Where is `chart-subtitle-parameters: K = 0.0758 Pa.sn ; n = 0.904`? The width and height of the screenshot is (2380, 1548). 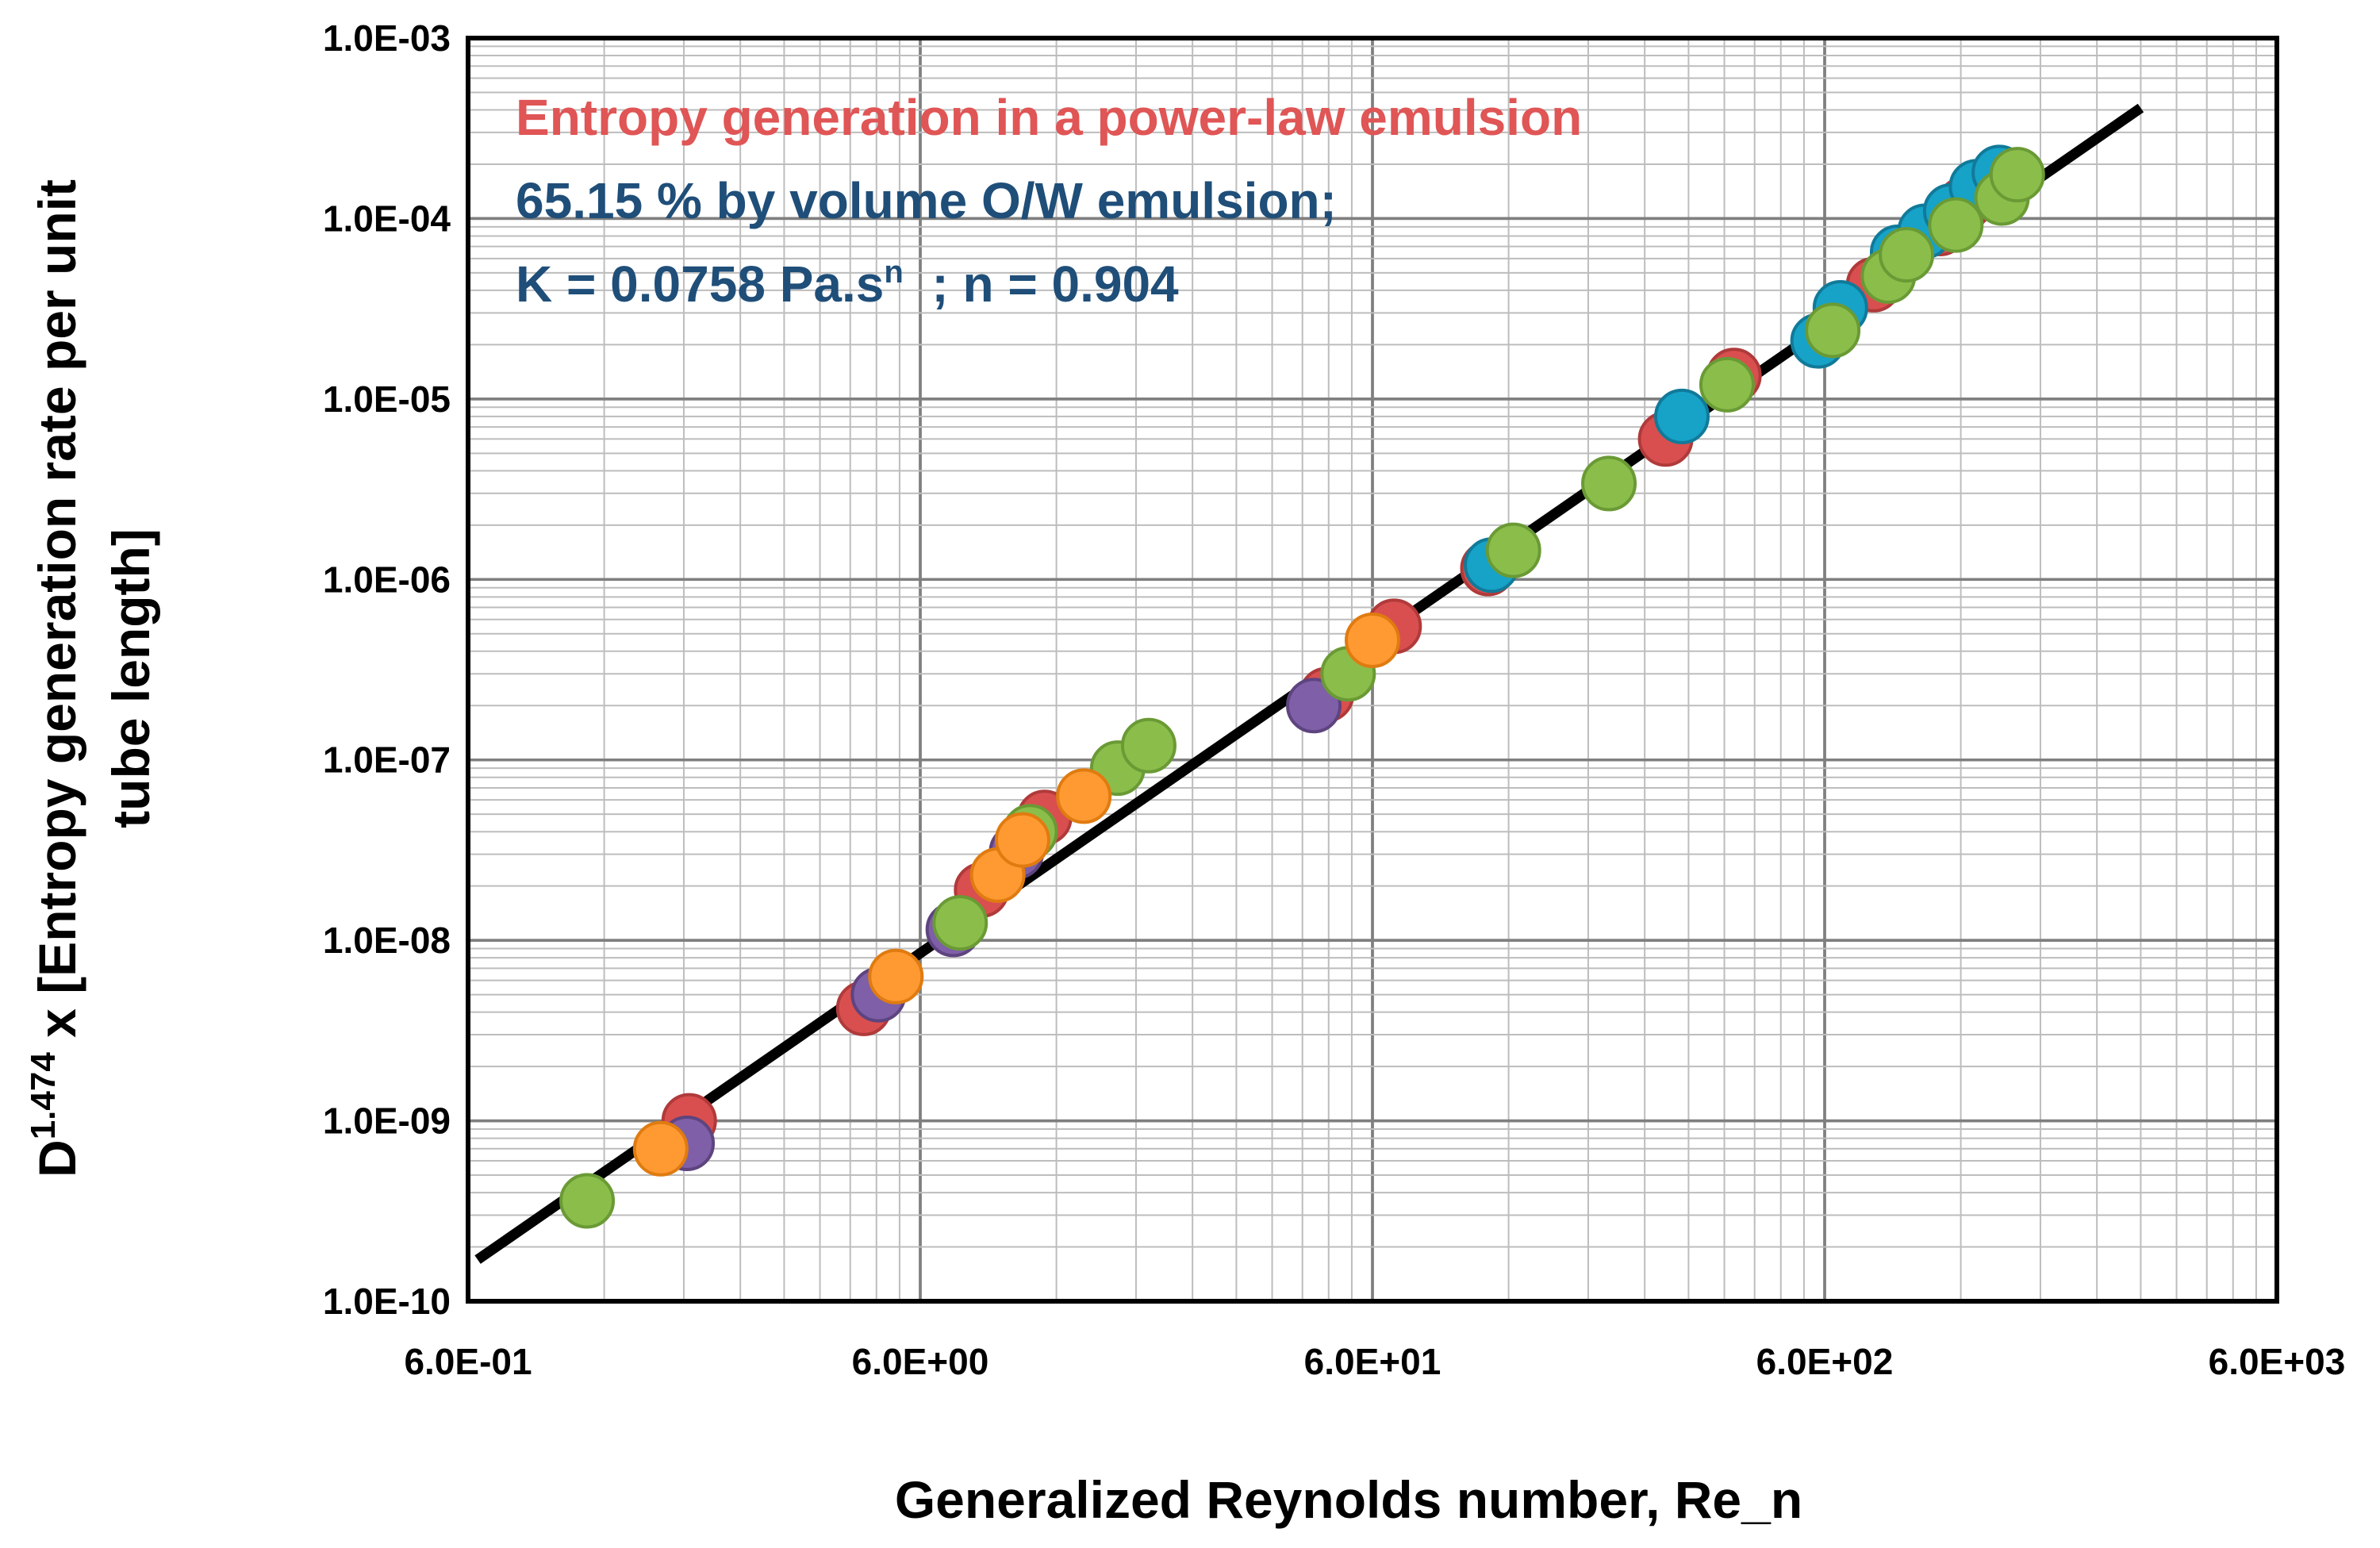
chart-subtitle-parameters: K = 0.0758 Pa.sn ; n = 0.904 is located at coordinates (847, 284).